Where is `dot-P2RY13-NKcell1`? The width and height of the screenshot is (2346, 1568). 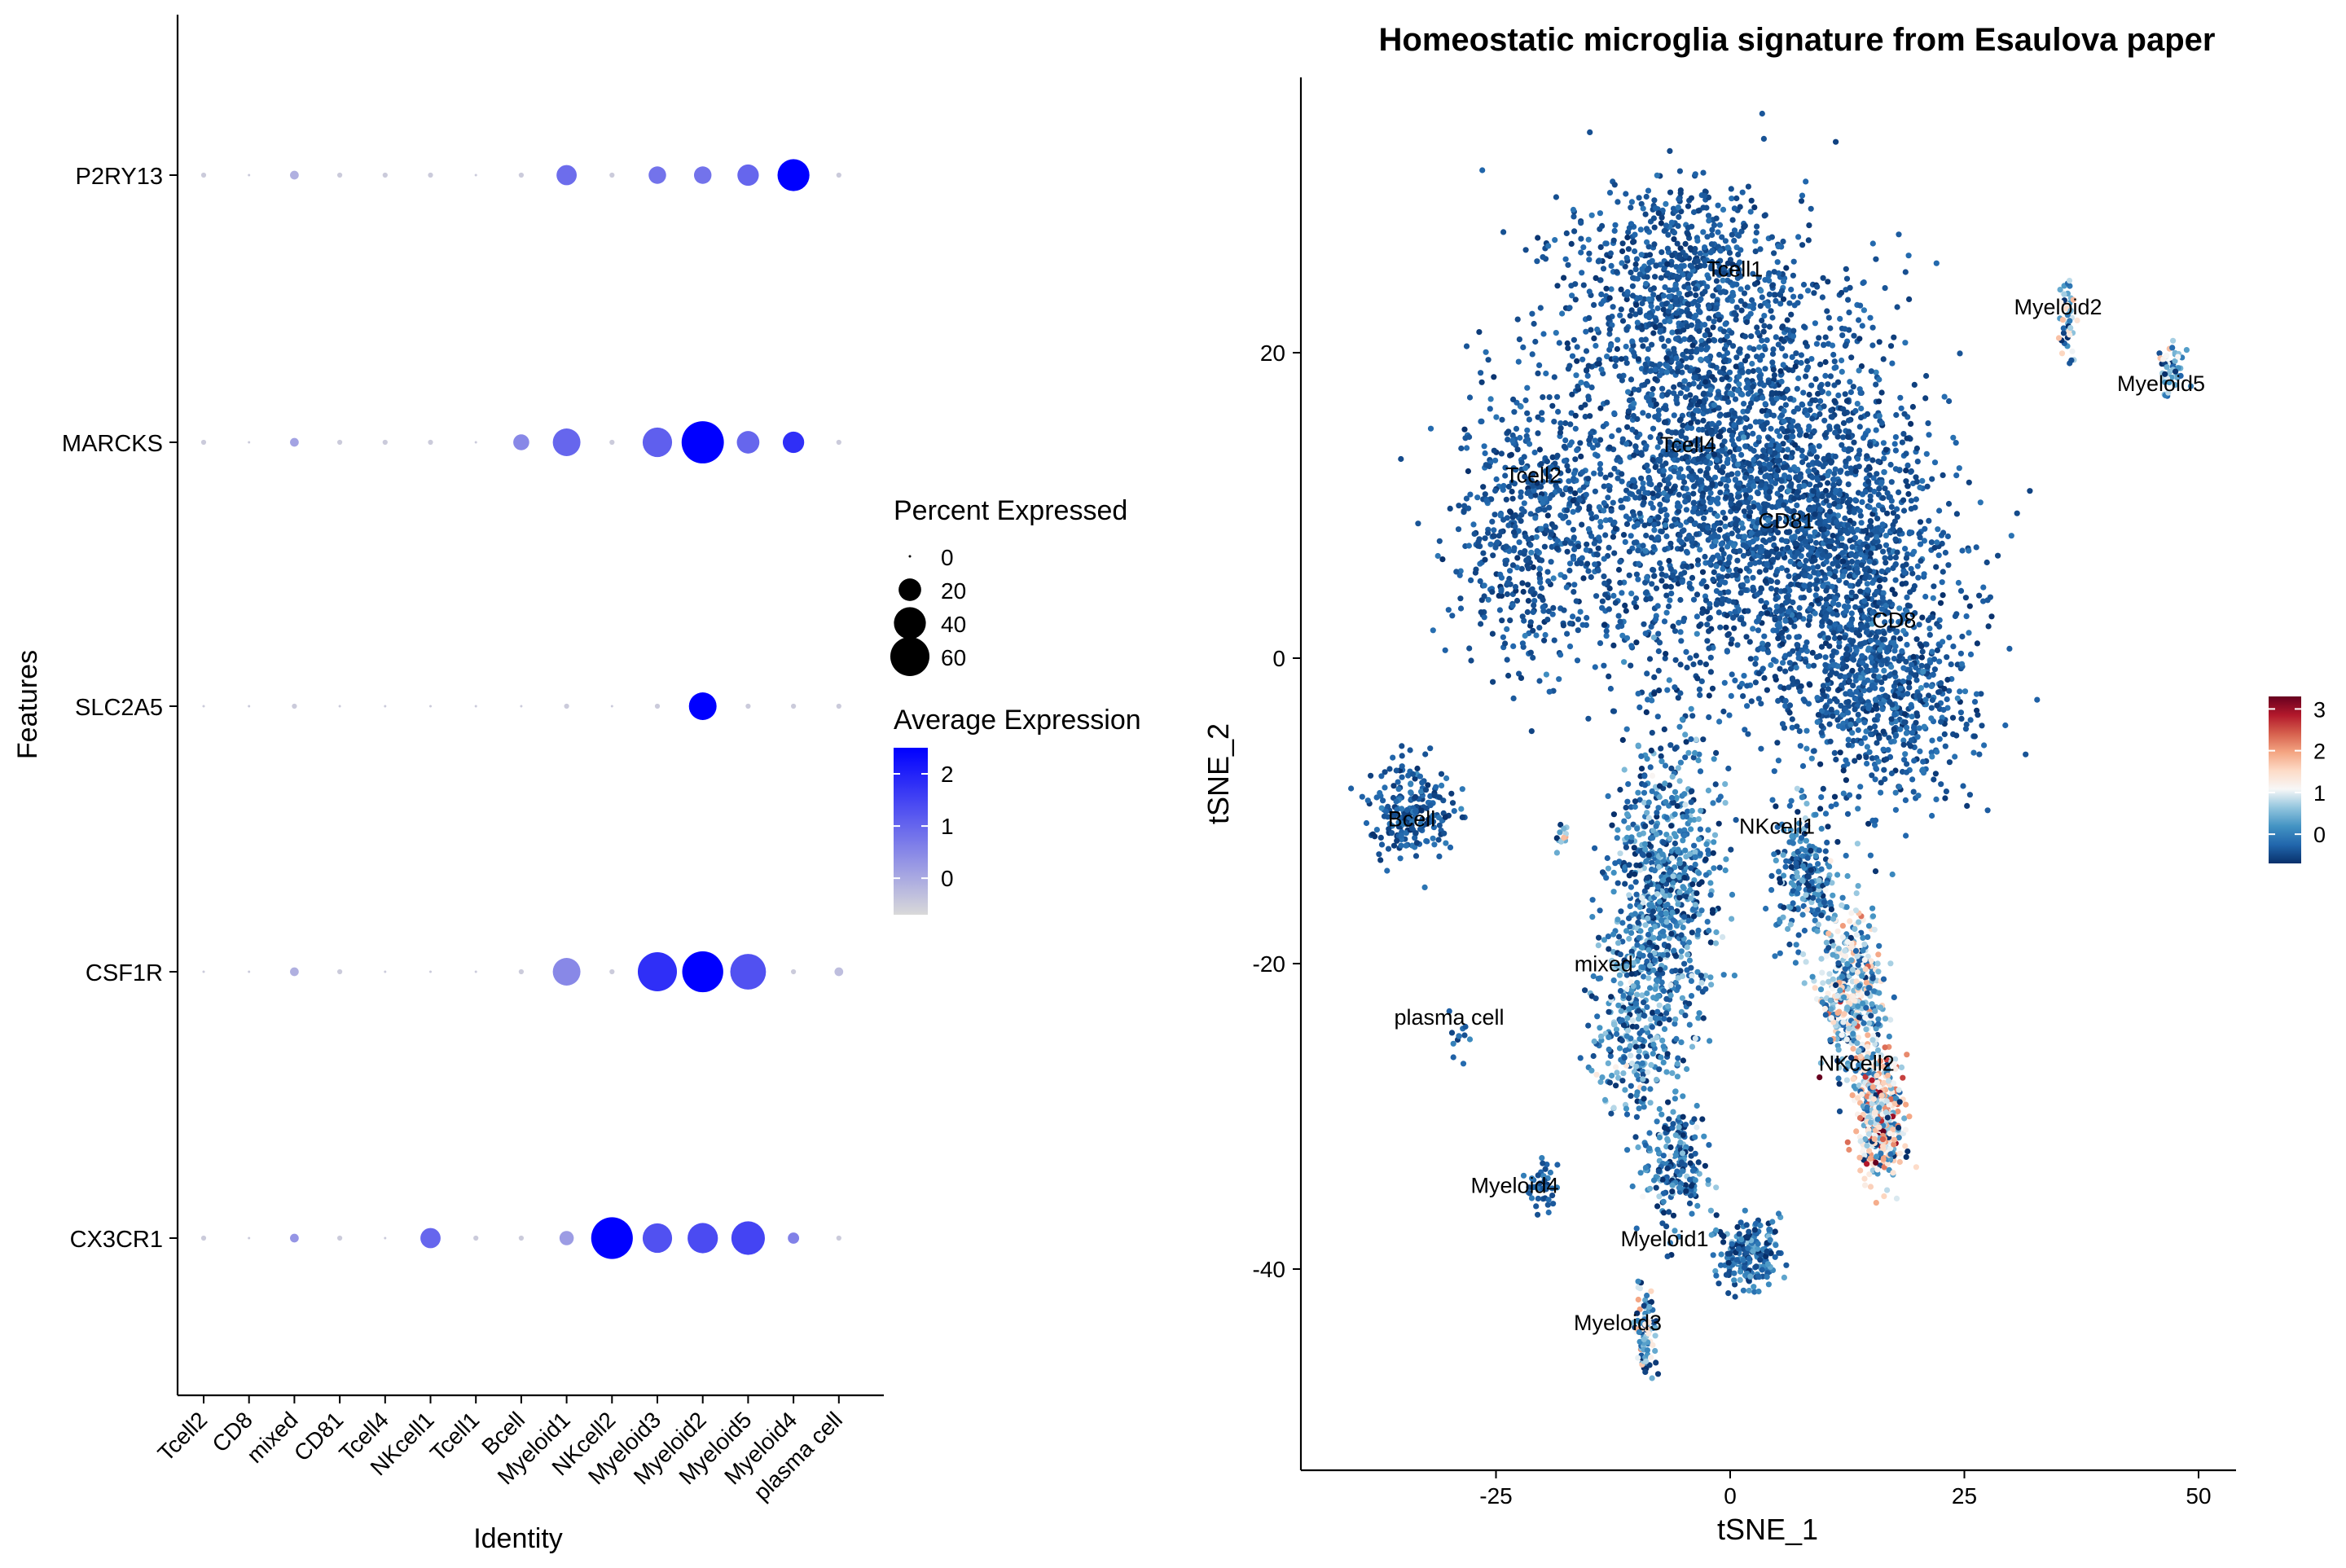 dot-P2RY13-NKcell1 is located at coordinates (430, 175).